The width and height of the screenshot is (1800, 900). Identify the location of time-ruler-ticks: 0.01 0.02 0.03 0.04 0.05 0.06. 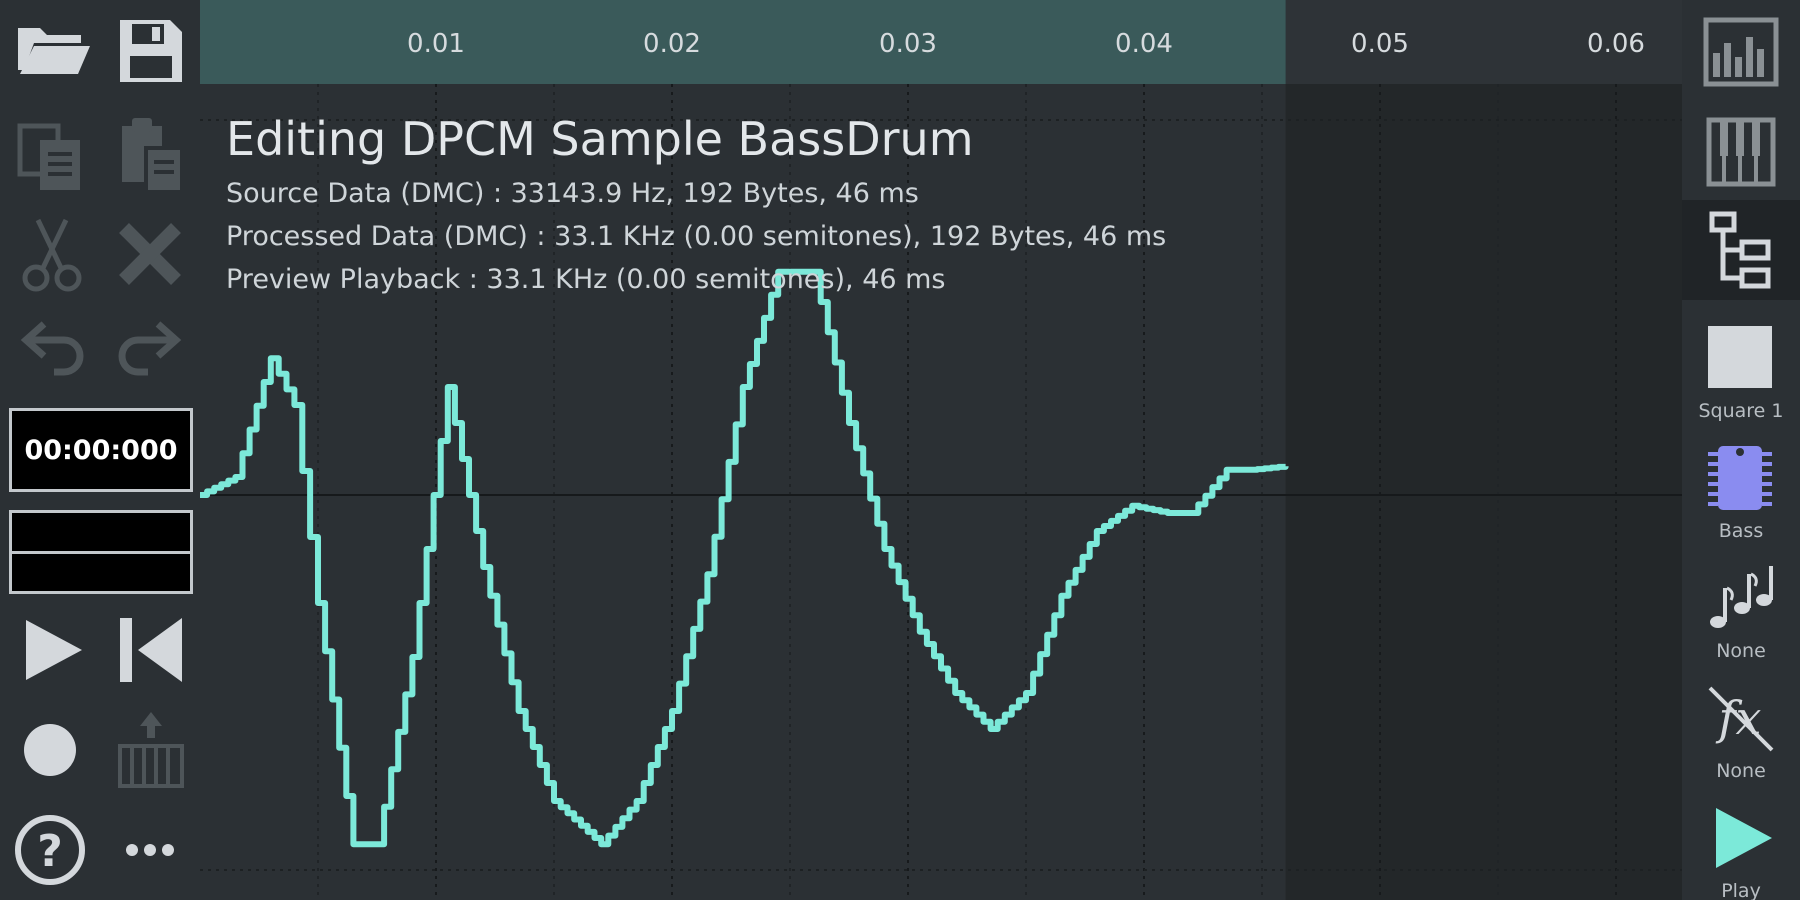
(1026, 44).